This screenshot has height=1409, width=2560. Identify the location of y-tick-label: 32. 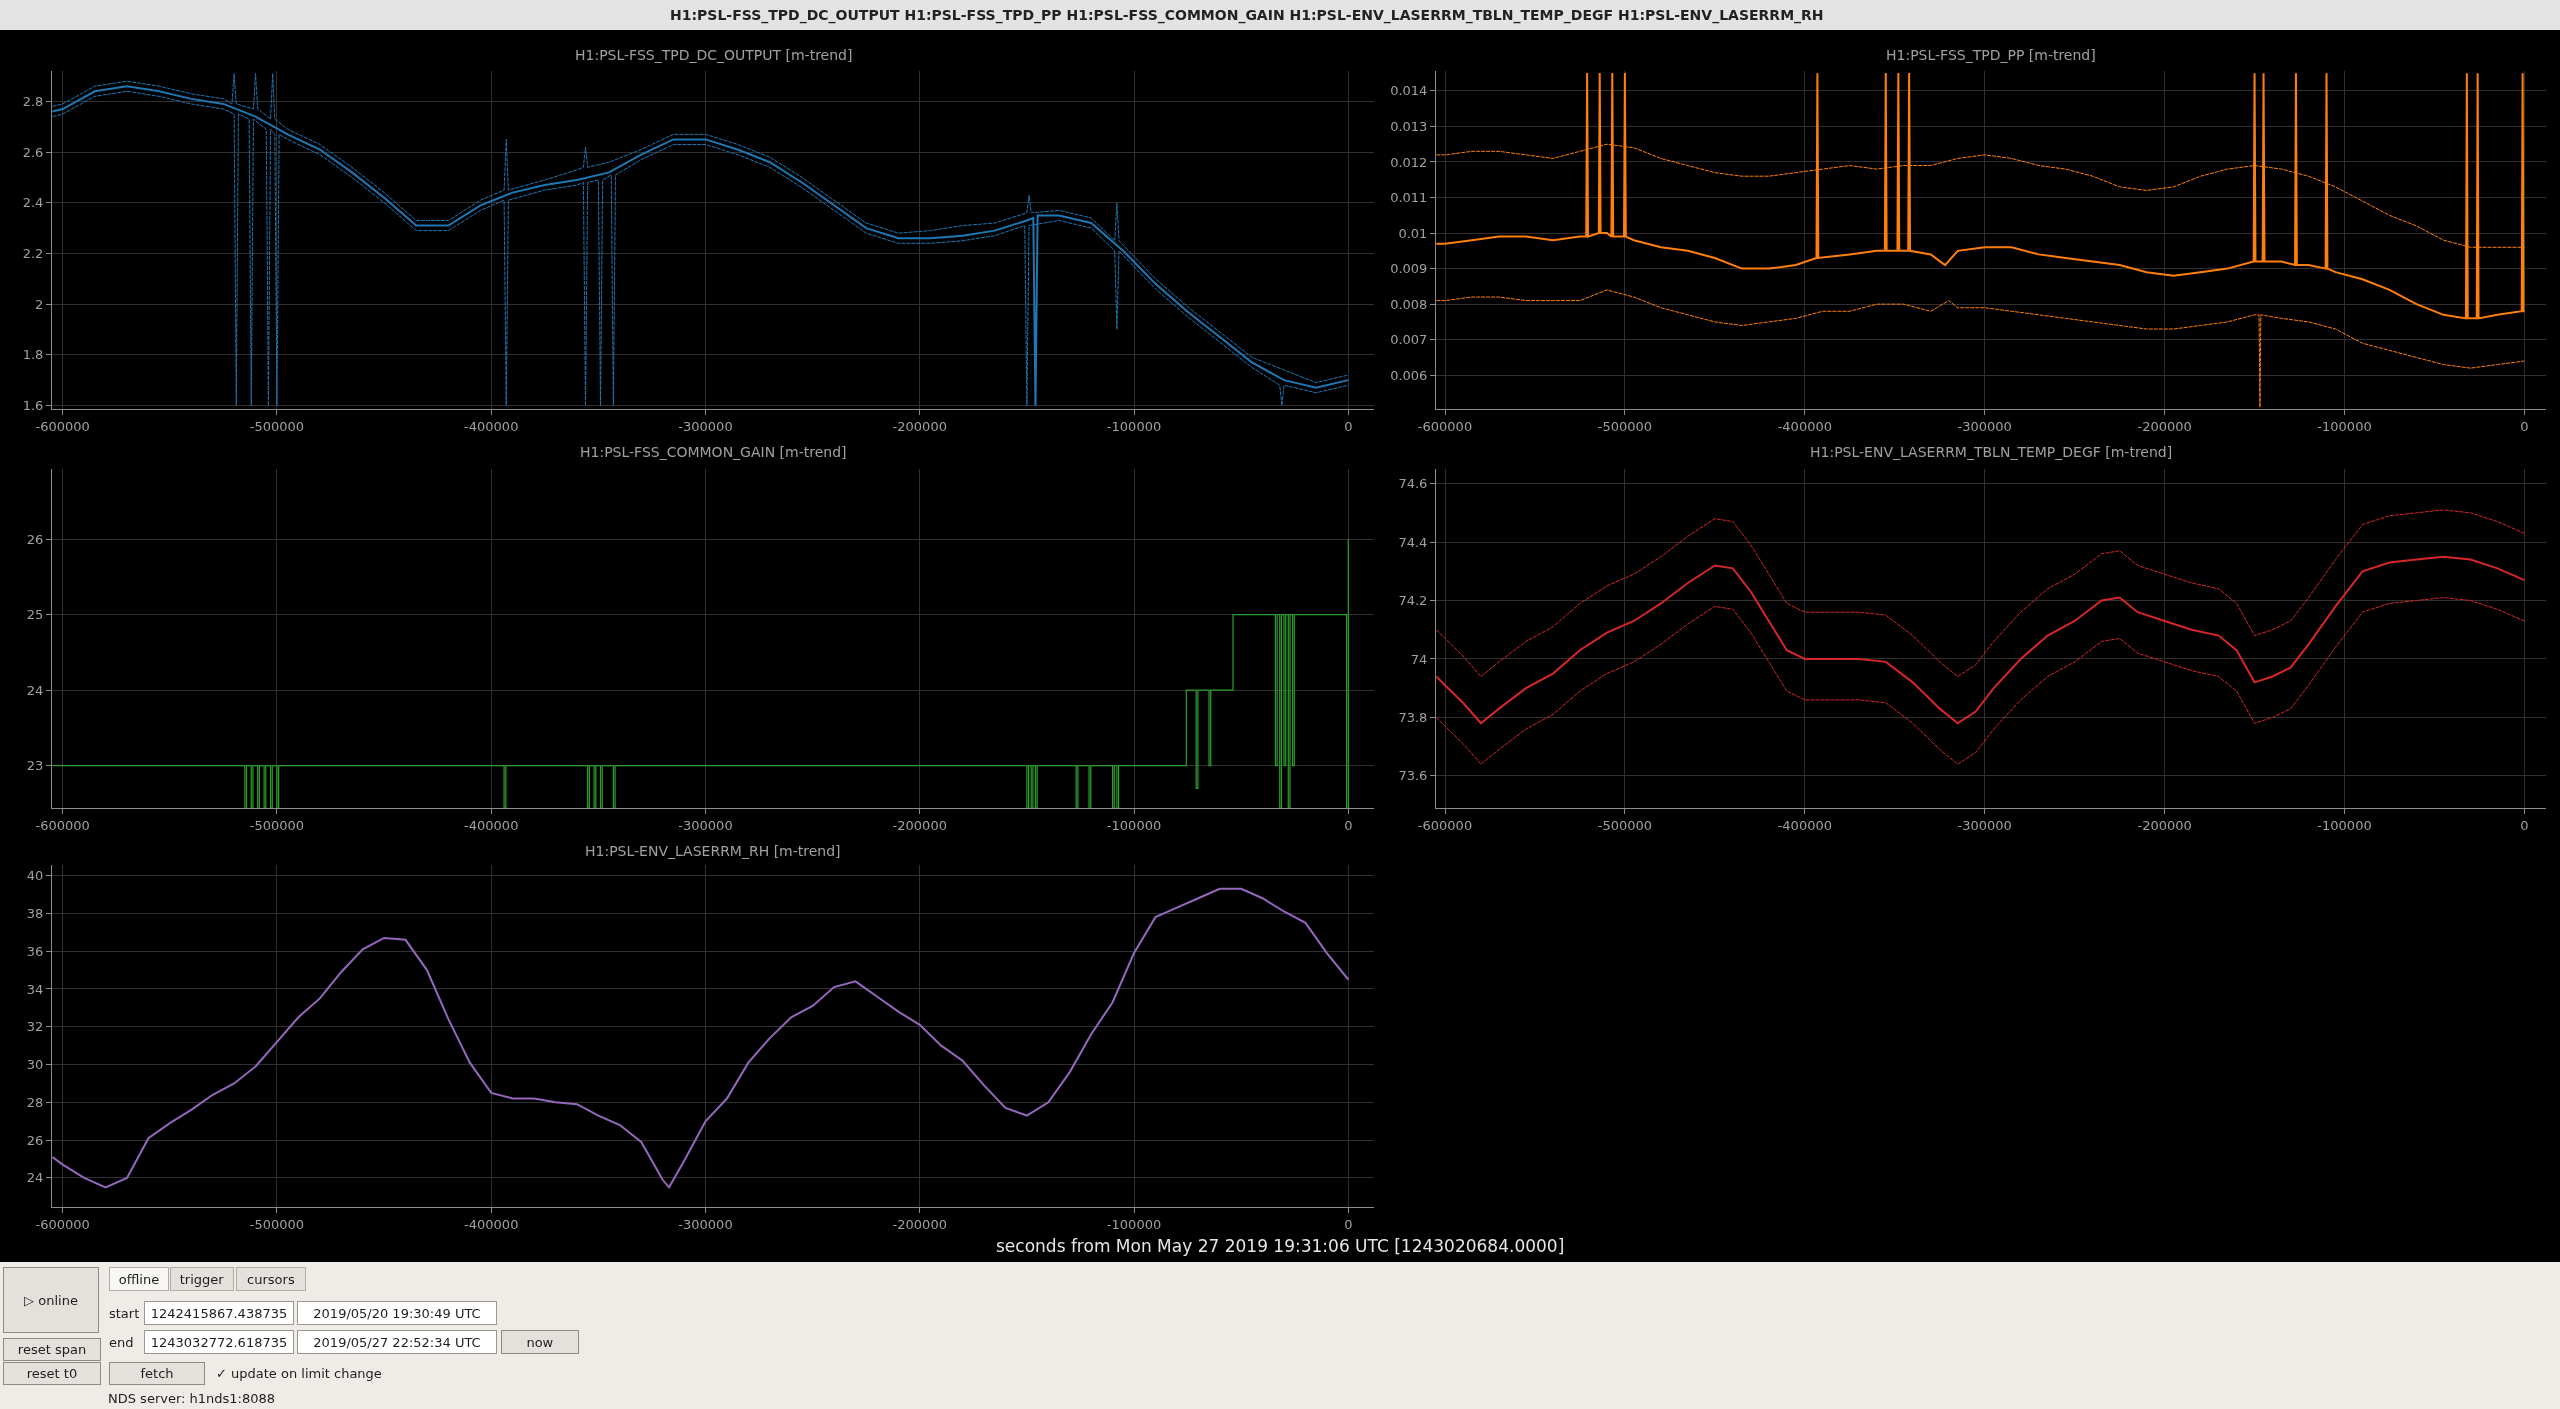
(35, 1027).